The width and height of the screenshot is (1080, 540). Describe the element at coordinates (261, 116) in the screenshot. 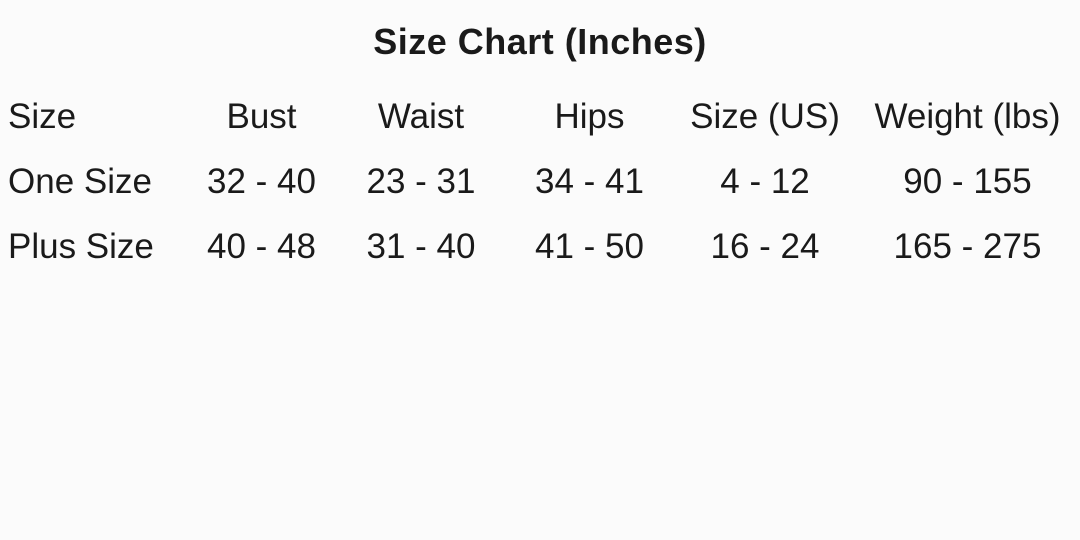

I see `column-header-bust: Bust` at that location.